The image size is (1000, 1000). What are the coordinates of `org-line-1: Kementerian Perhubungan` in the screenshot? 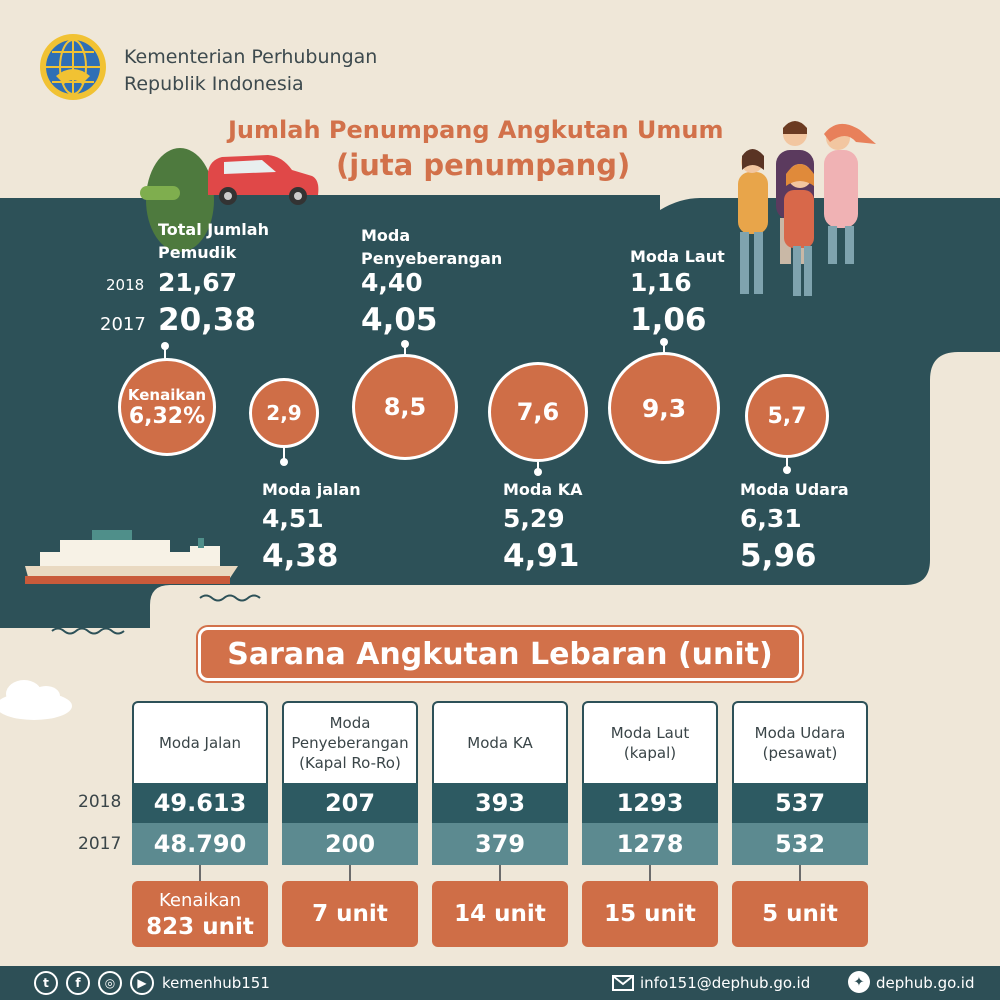 It's located at (251, 57).